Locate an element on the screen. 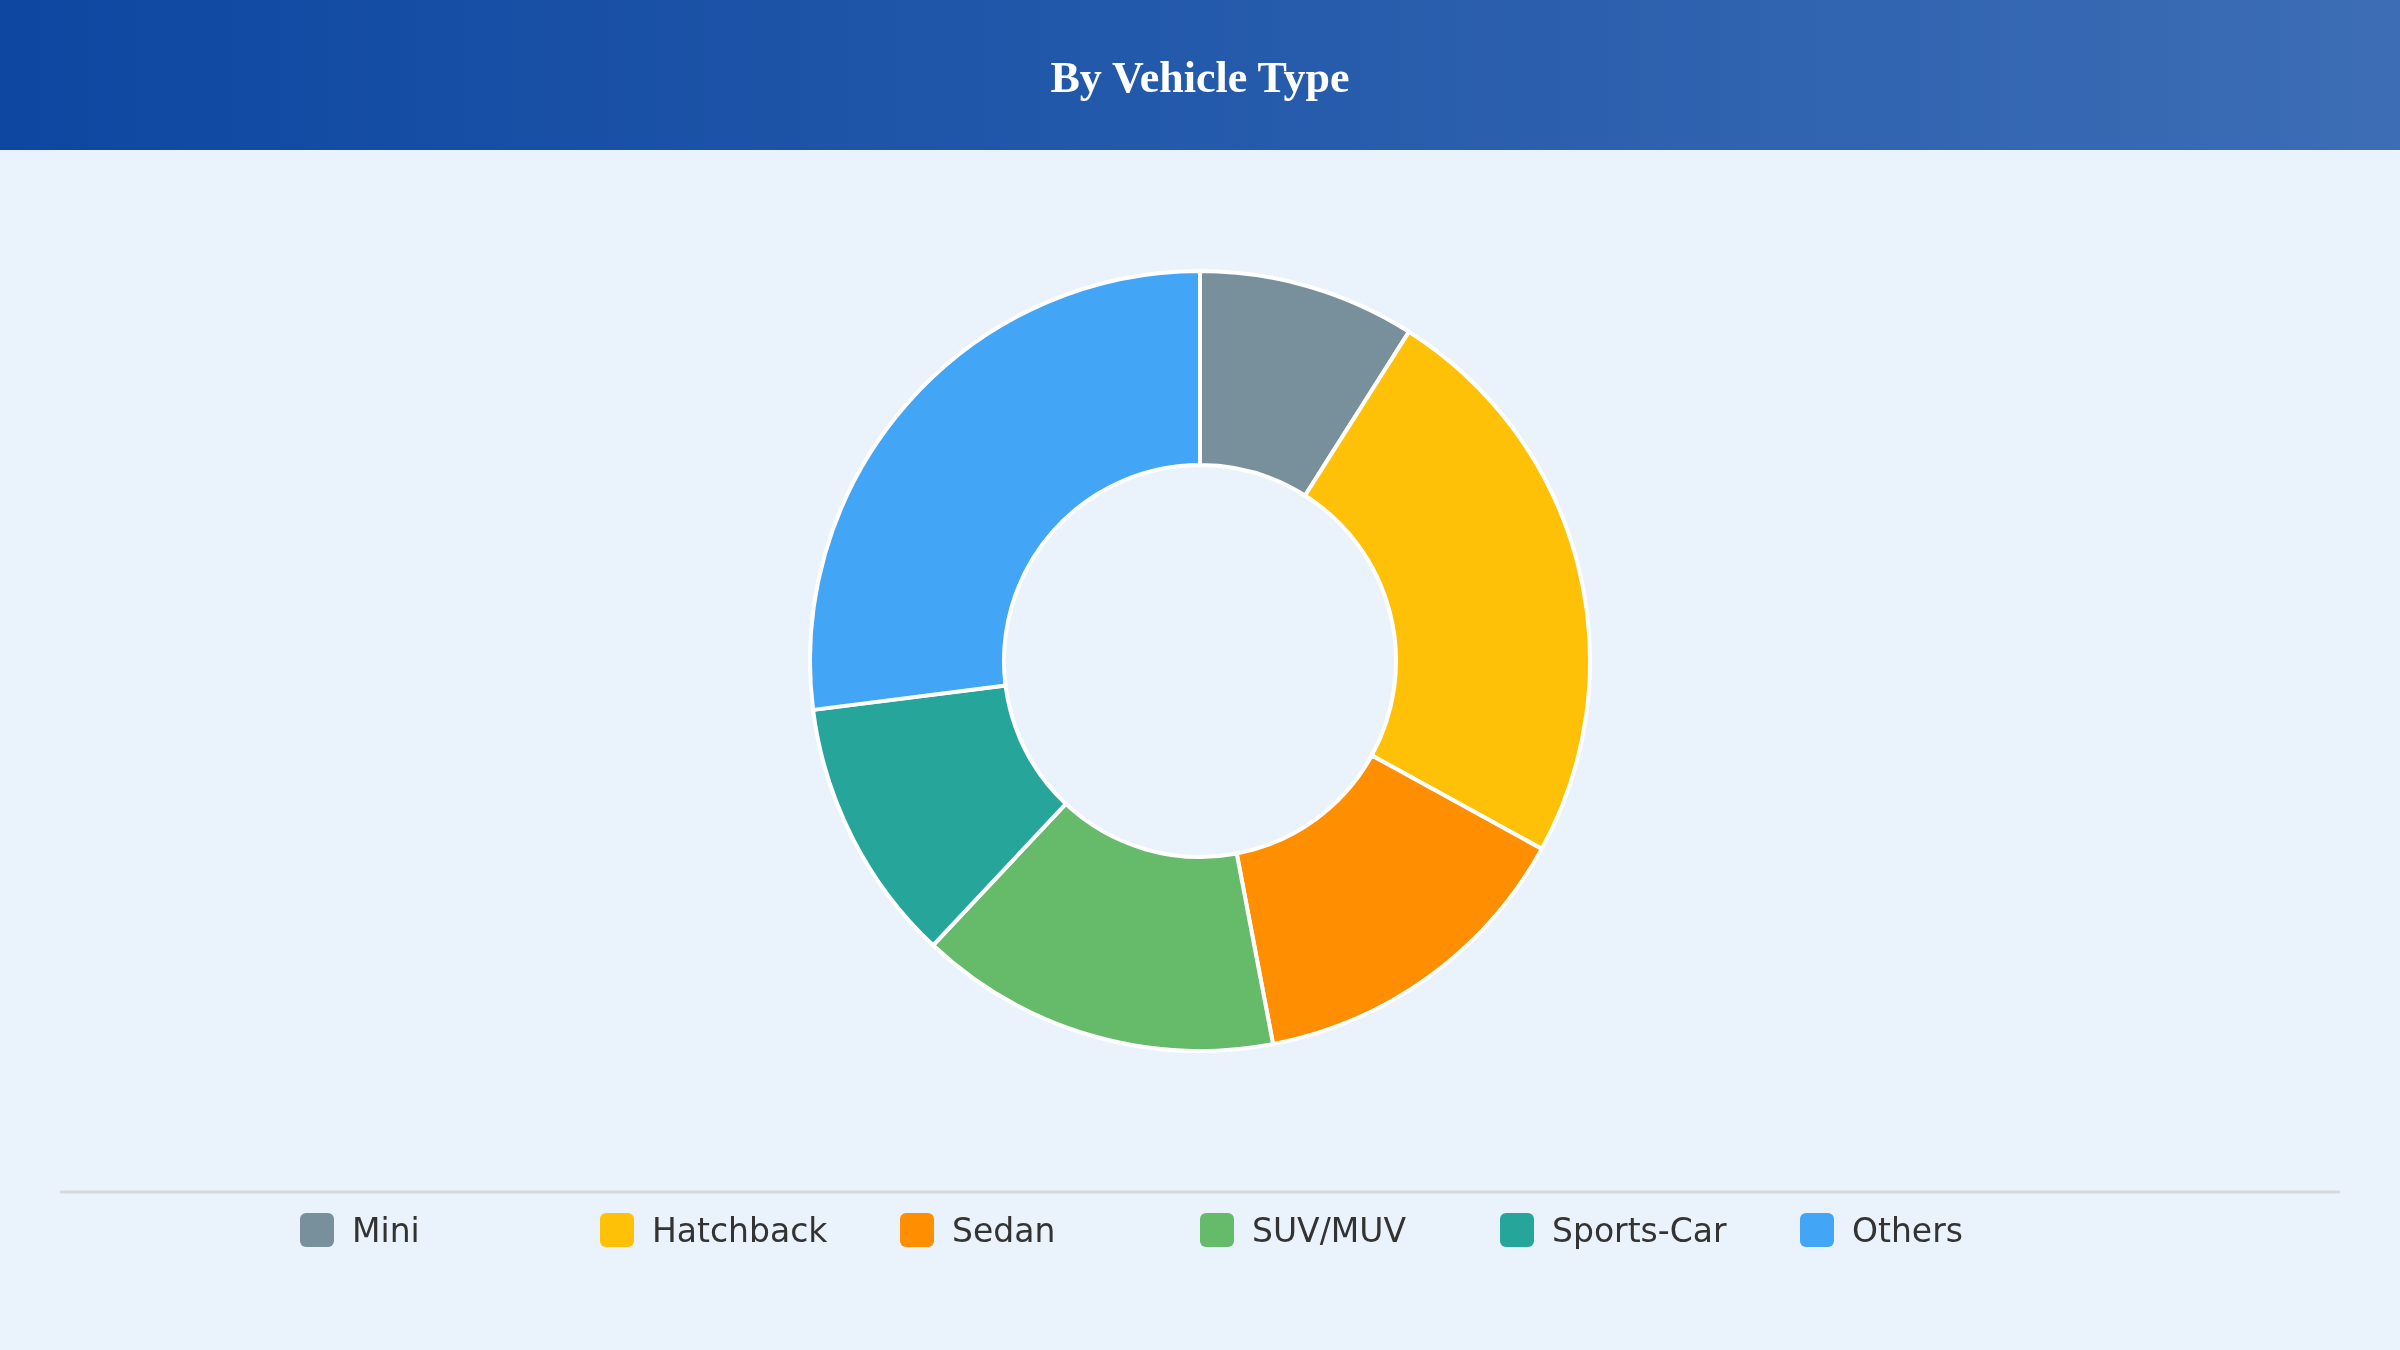 The width and height of the screenshot is (2400, 1350). legend-label: SUV/MUV is located at coordinates (1329, 1230).